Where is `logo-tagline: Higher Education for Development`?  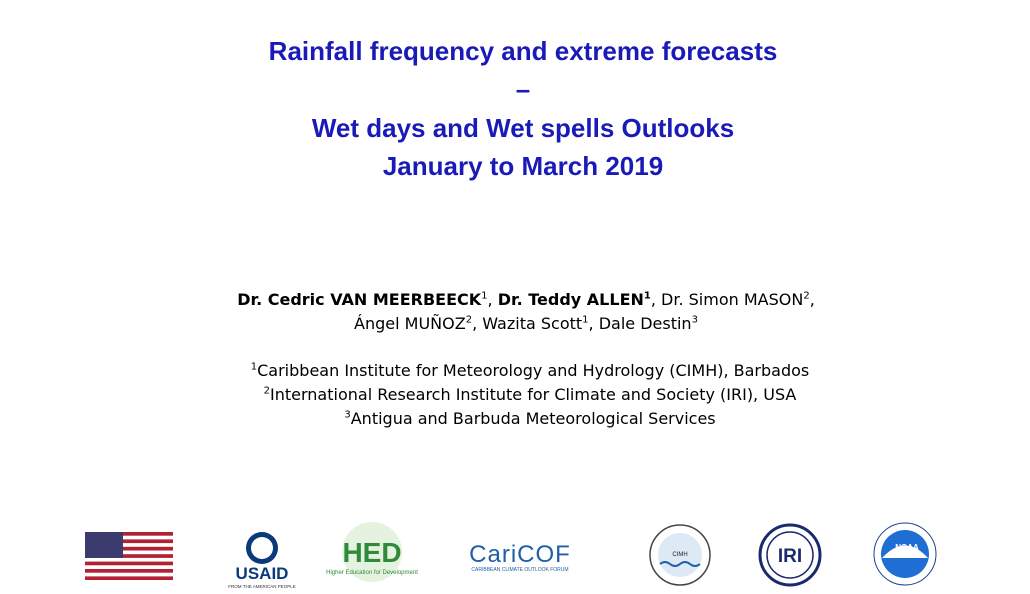 logo-tagline: Higher Education for Development is located at coordinates (372, 573).